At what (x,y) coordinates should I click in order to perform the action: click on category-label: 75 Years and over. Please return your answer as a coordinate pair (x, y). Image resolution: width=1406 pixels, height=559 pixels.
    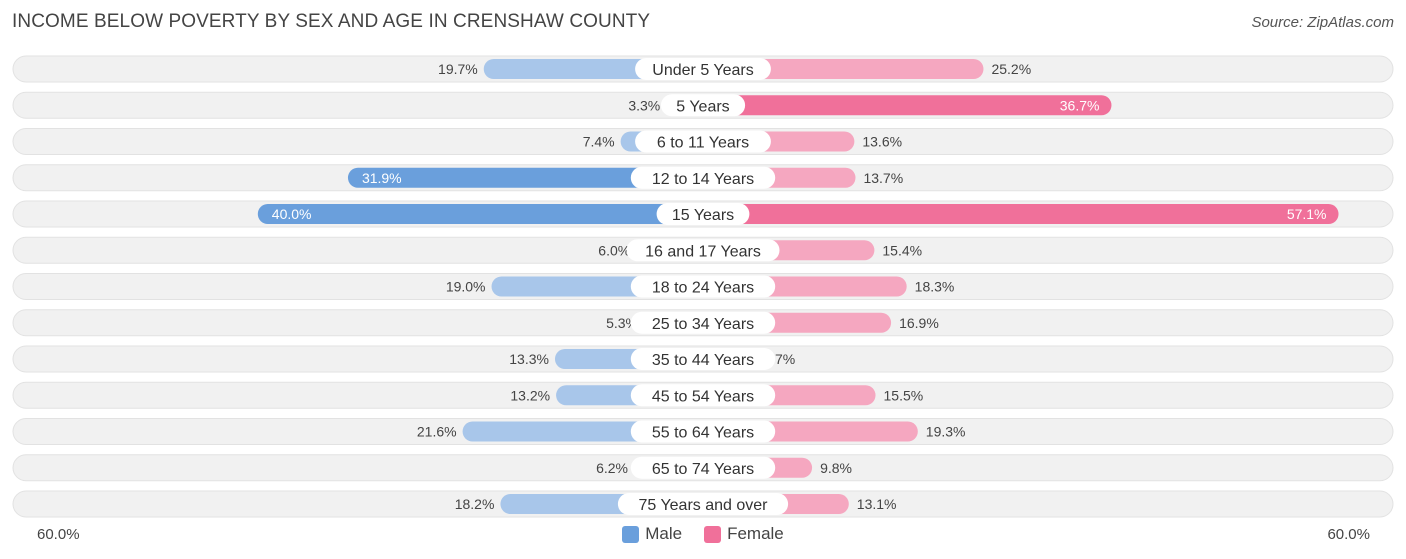
    Looking at the image, I should click on (704, 505).